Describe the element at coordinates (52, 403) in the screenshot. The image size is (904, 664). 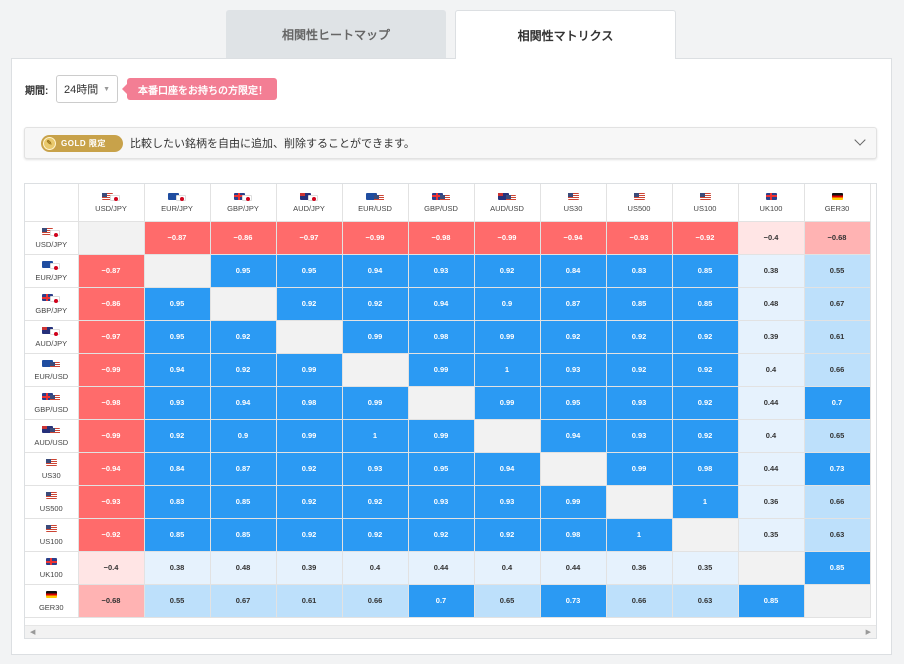
I see `row-header: GBP/USD` at that location.